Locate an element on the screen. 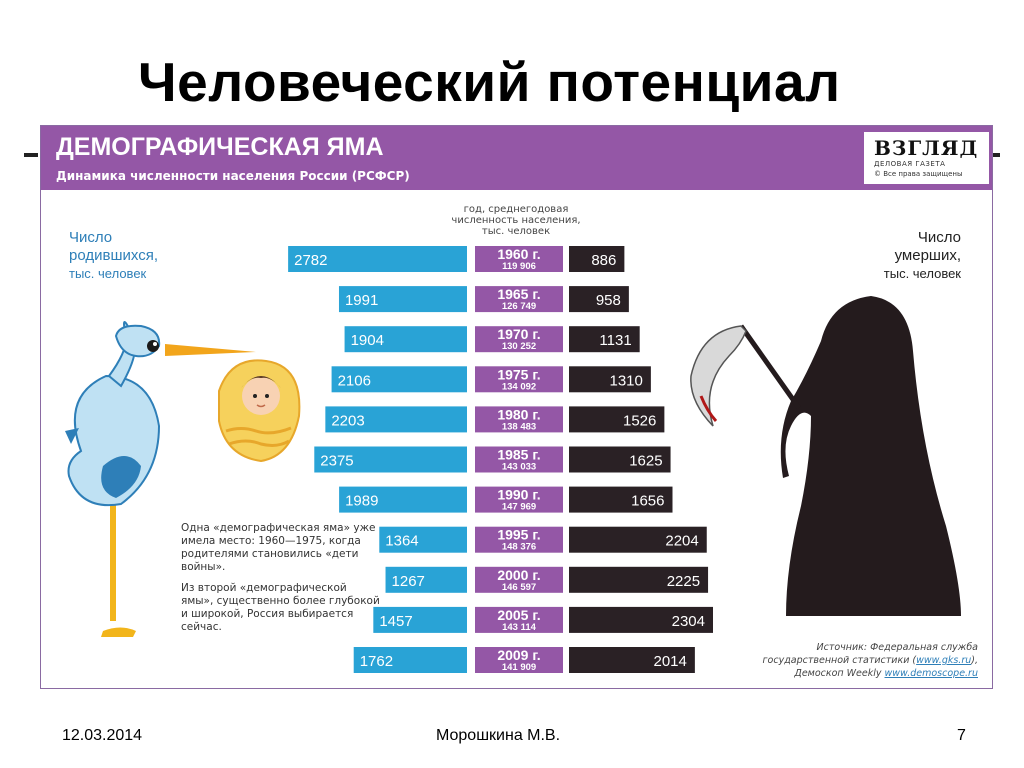 This screenshot has width=1024, height=768. birth-value-label: 2782 is located at coordinates (310, 260).